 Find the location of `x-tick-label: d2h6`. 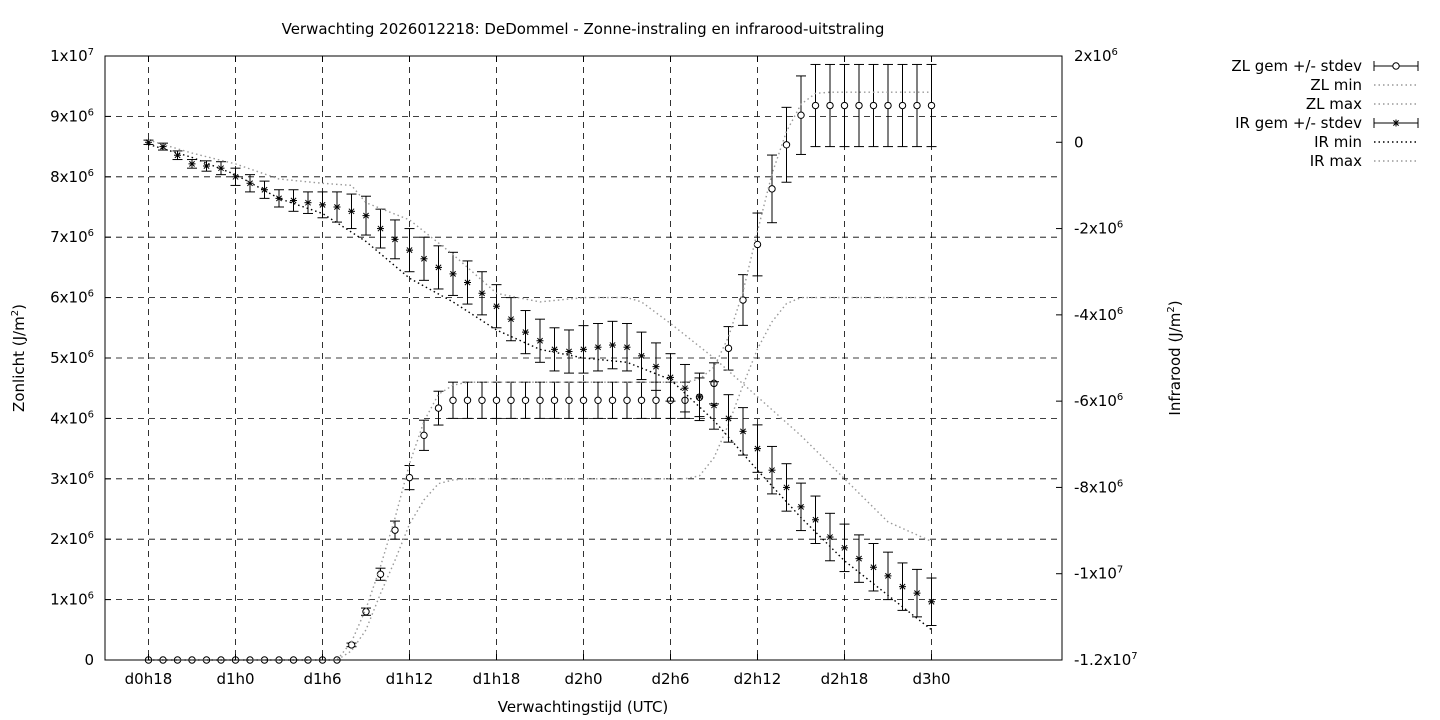

x-tick-label: d2h6 is located at coordinates (670, 679).